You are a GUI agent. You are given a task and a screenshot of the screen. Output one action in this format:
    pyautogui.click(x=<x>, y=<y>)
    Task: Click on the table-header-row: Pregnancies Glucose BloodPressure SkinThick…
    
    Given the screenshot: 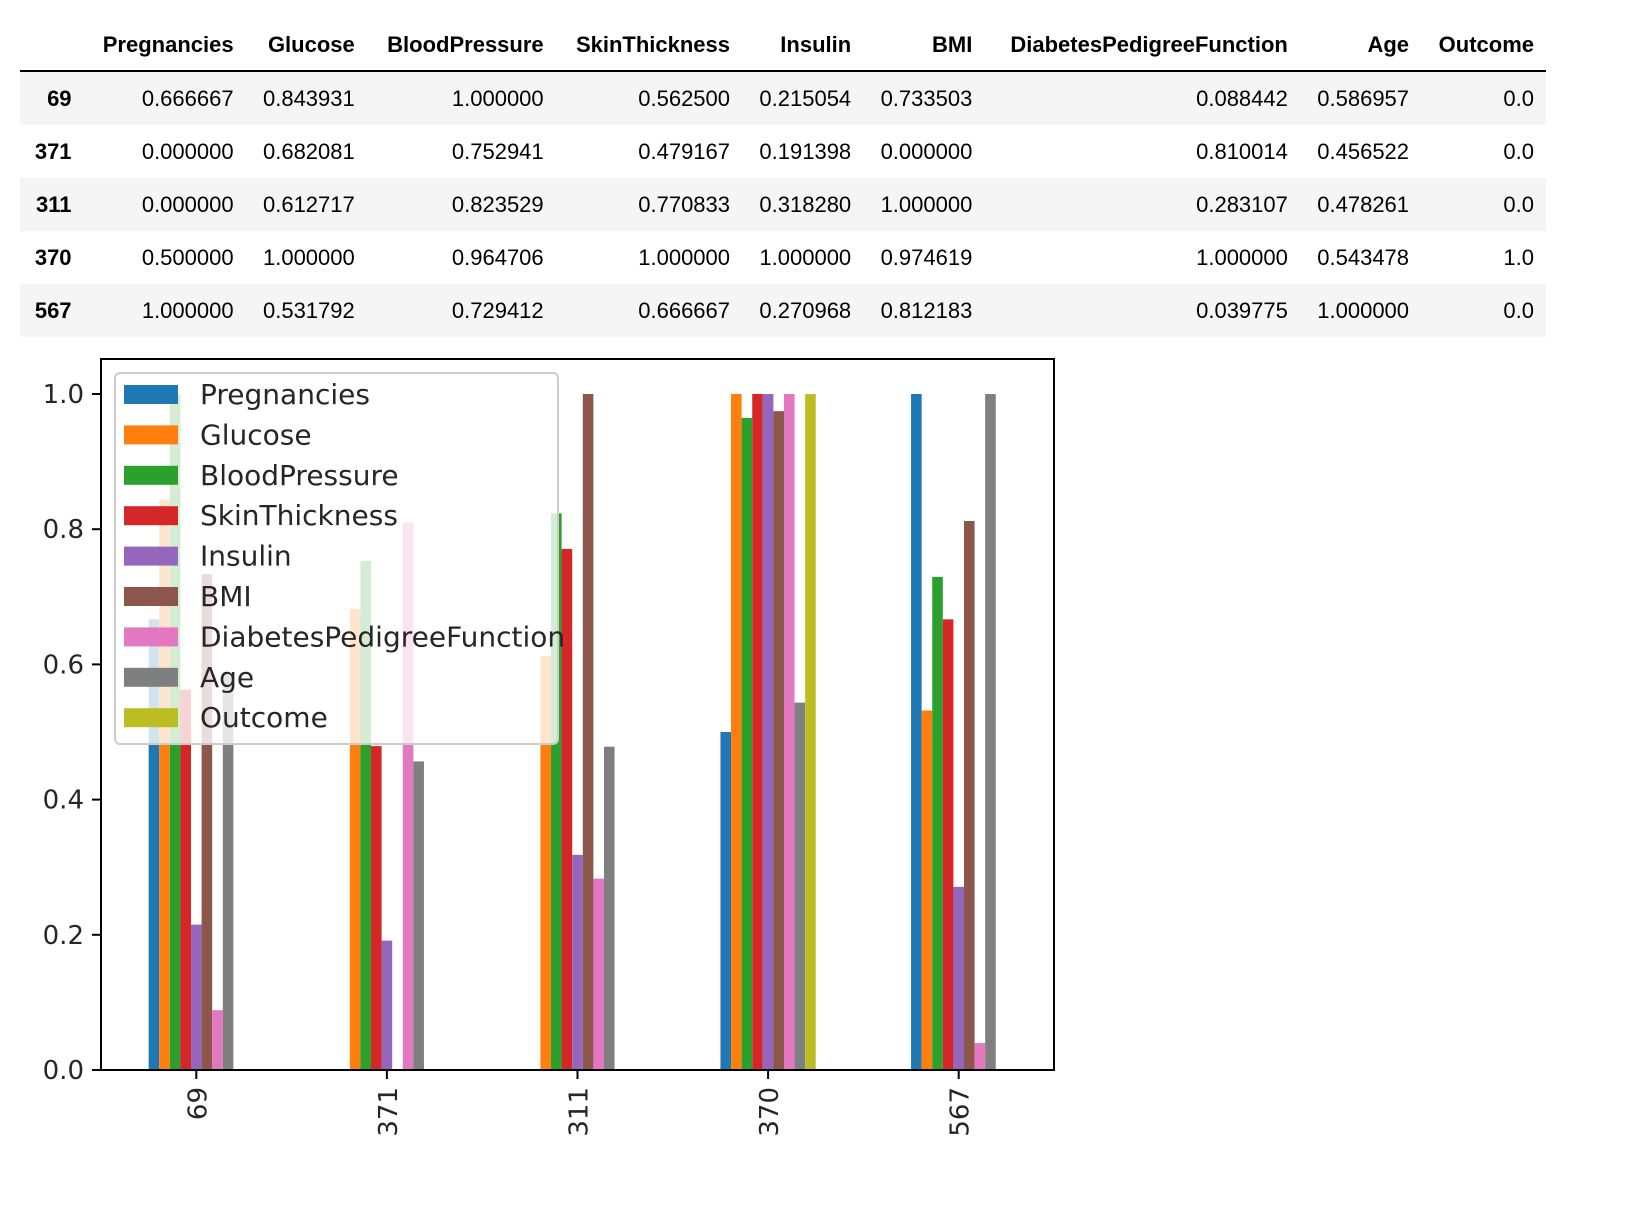 What is the action you would take?
    pyautogui.click(x=783, y=46)
    